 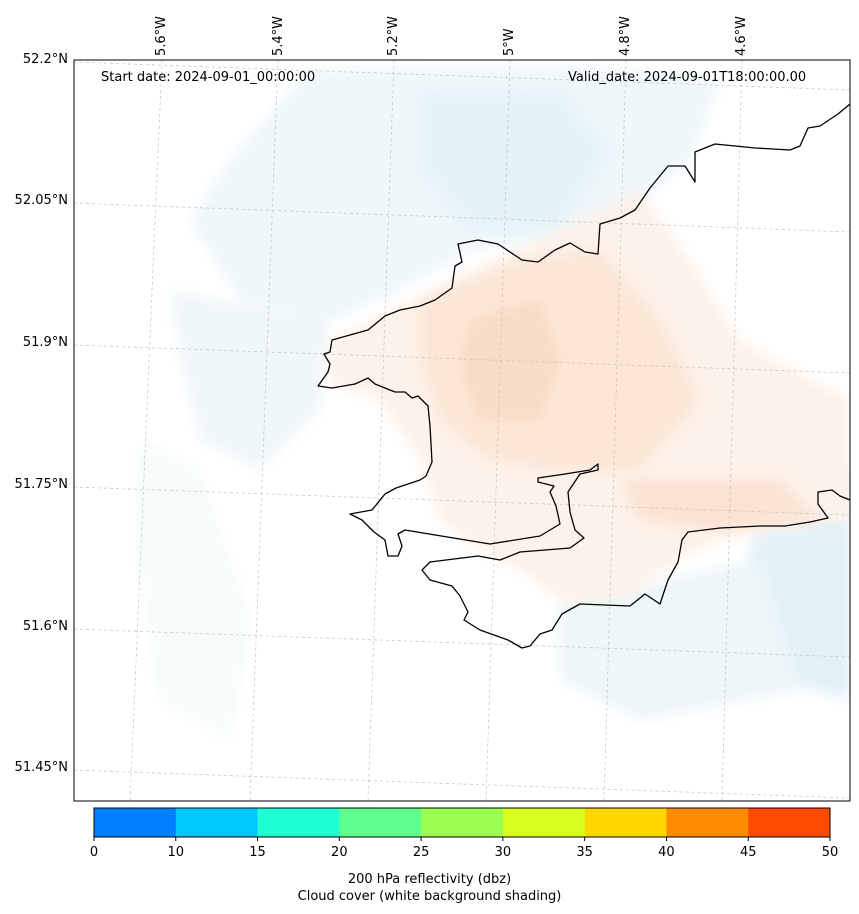 I want to click on colorbar-subtitle: Cloud cover (white background shading), so click(x=429, y=896).